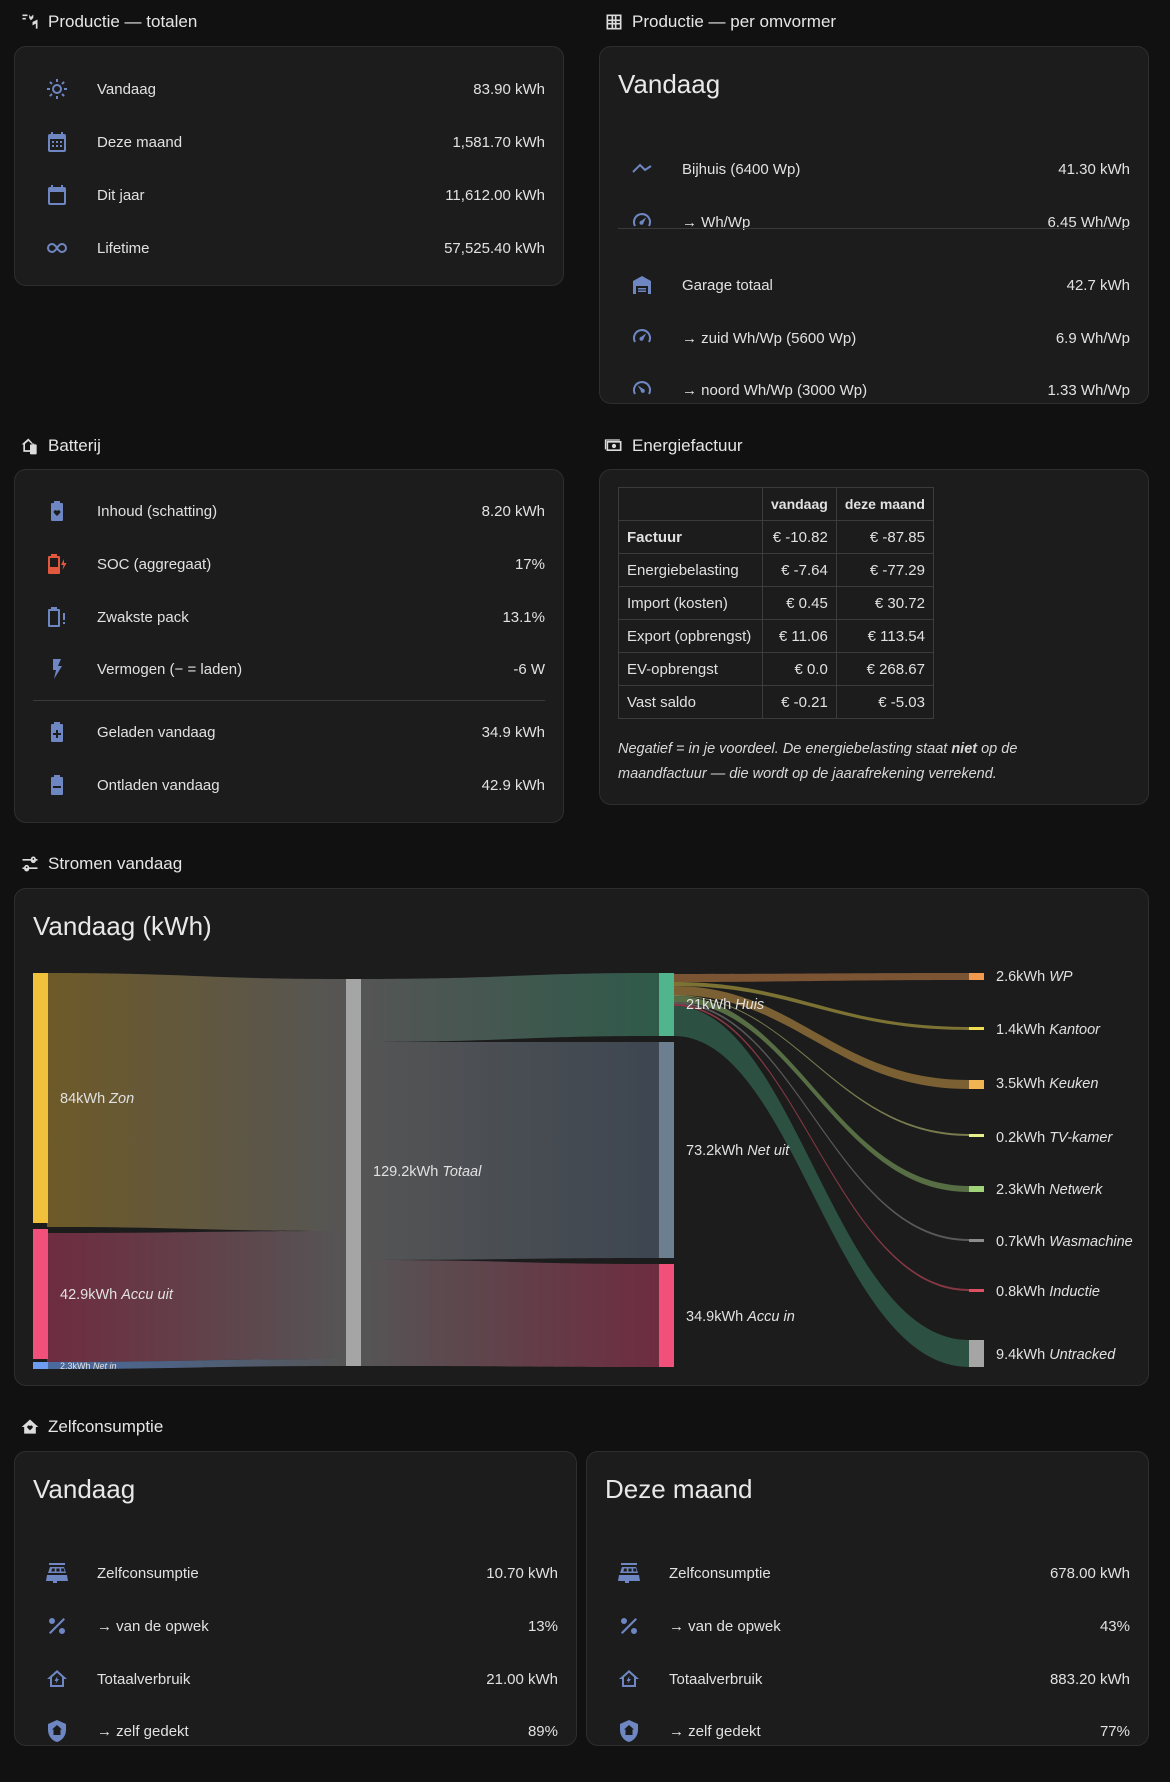  I want to click on flow-label-kantoor: 1.4kWh Kantoor, so click(1048, 1030).